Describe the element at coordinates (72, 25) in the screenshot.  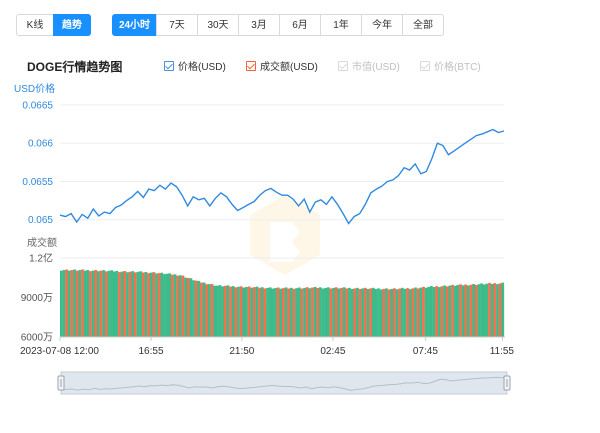
I see `tab-trend: 趋势` at that location.